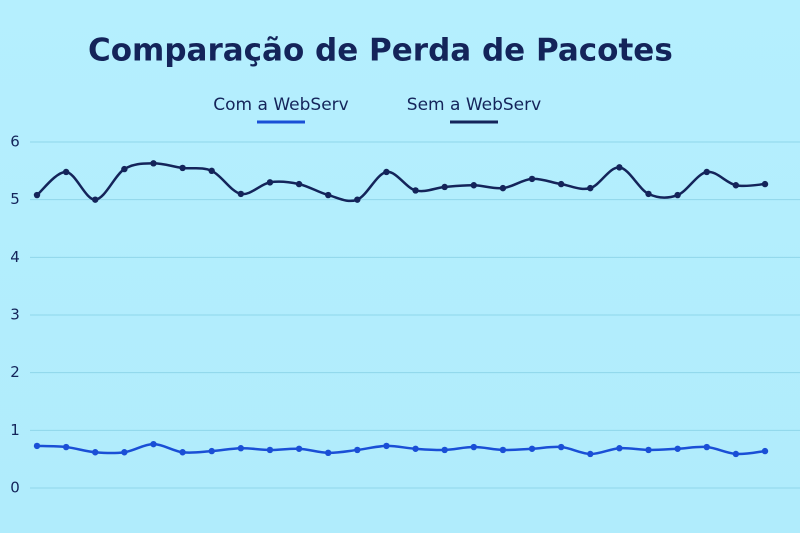 This screenshot has width=800, height=533. Describe the element at coordinates (280, 105) in the screenshot. I see `legend-label: Com a WebServ` at that location.